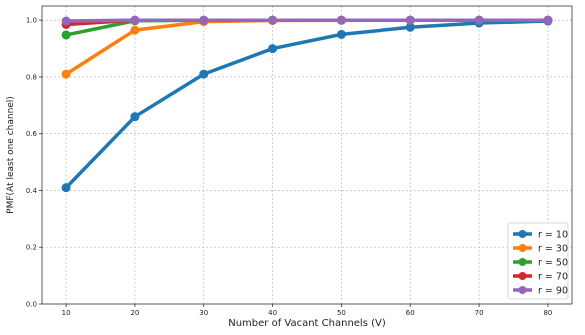 Image resolution: width=585 pixels, height=335 pixels. Describe the element at coordinates (31, 305) in the screenshot. I see `y-tick-label: 0.0` at that location.